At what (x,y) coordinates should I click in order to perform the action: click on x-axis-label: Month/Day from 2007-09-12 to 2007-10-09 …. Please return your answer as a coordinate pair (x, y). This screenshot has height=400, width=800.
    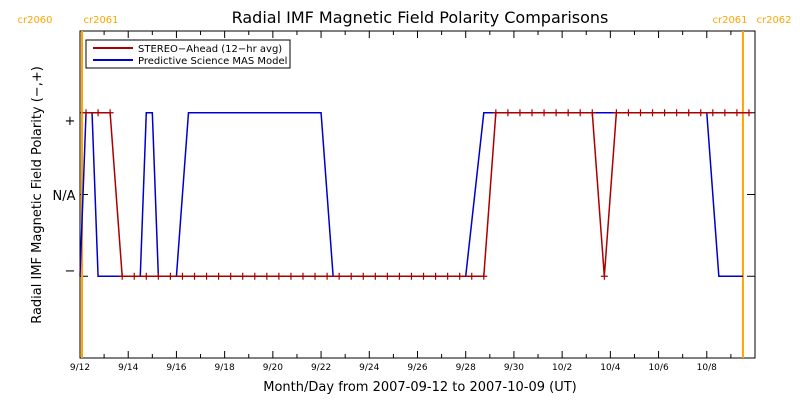
    Looking at the image, I should click on (419, 387).